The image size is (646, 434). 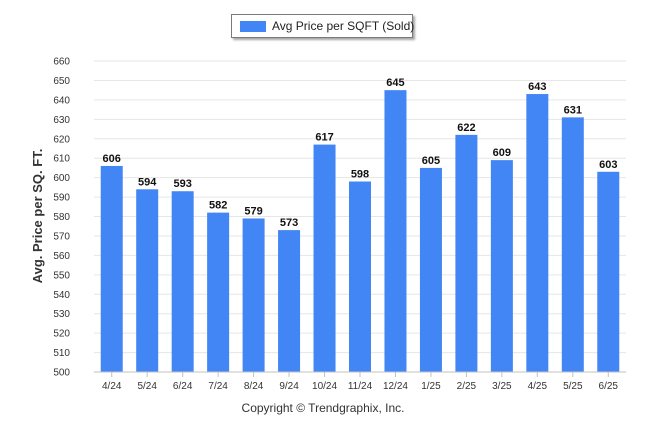 What do you see at coordinates (502, 153) in the screenshot?
I see `data-label: 609` at bounding box center [502, 153].